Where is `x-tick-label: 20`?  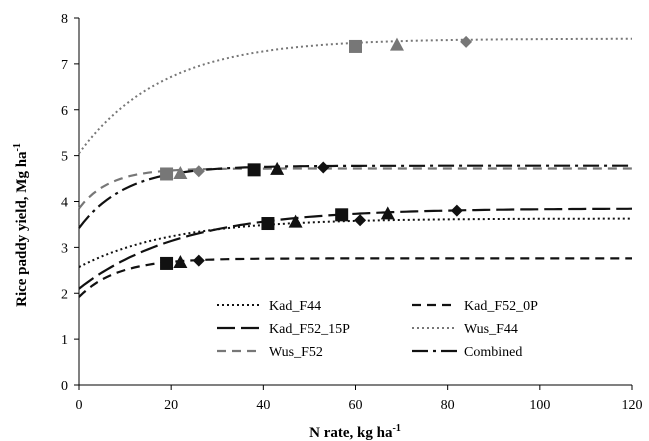
x-tick-label: 20 is located at coordinates (171, 405).